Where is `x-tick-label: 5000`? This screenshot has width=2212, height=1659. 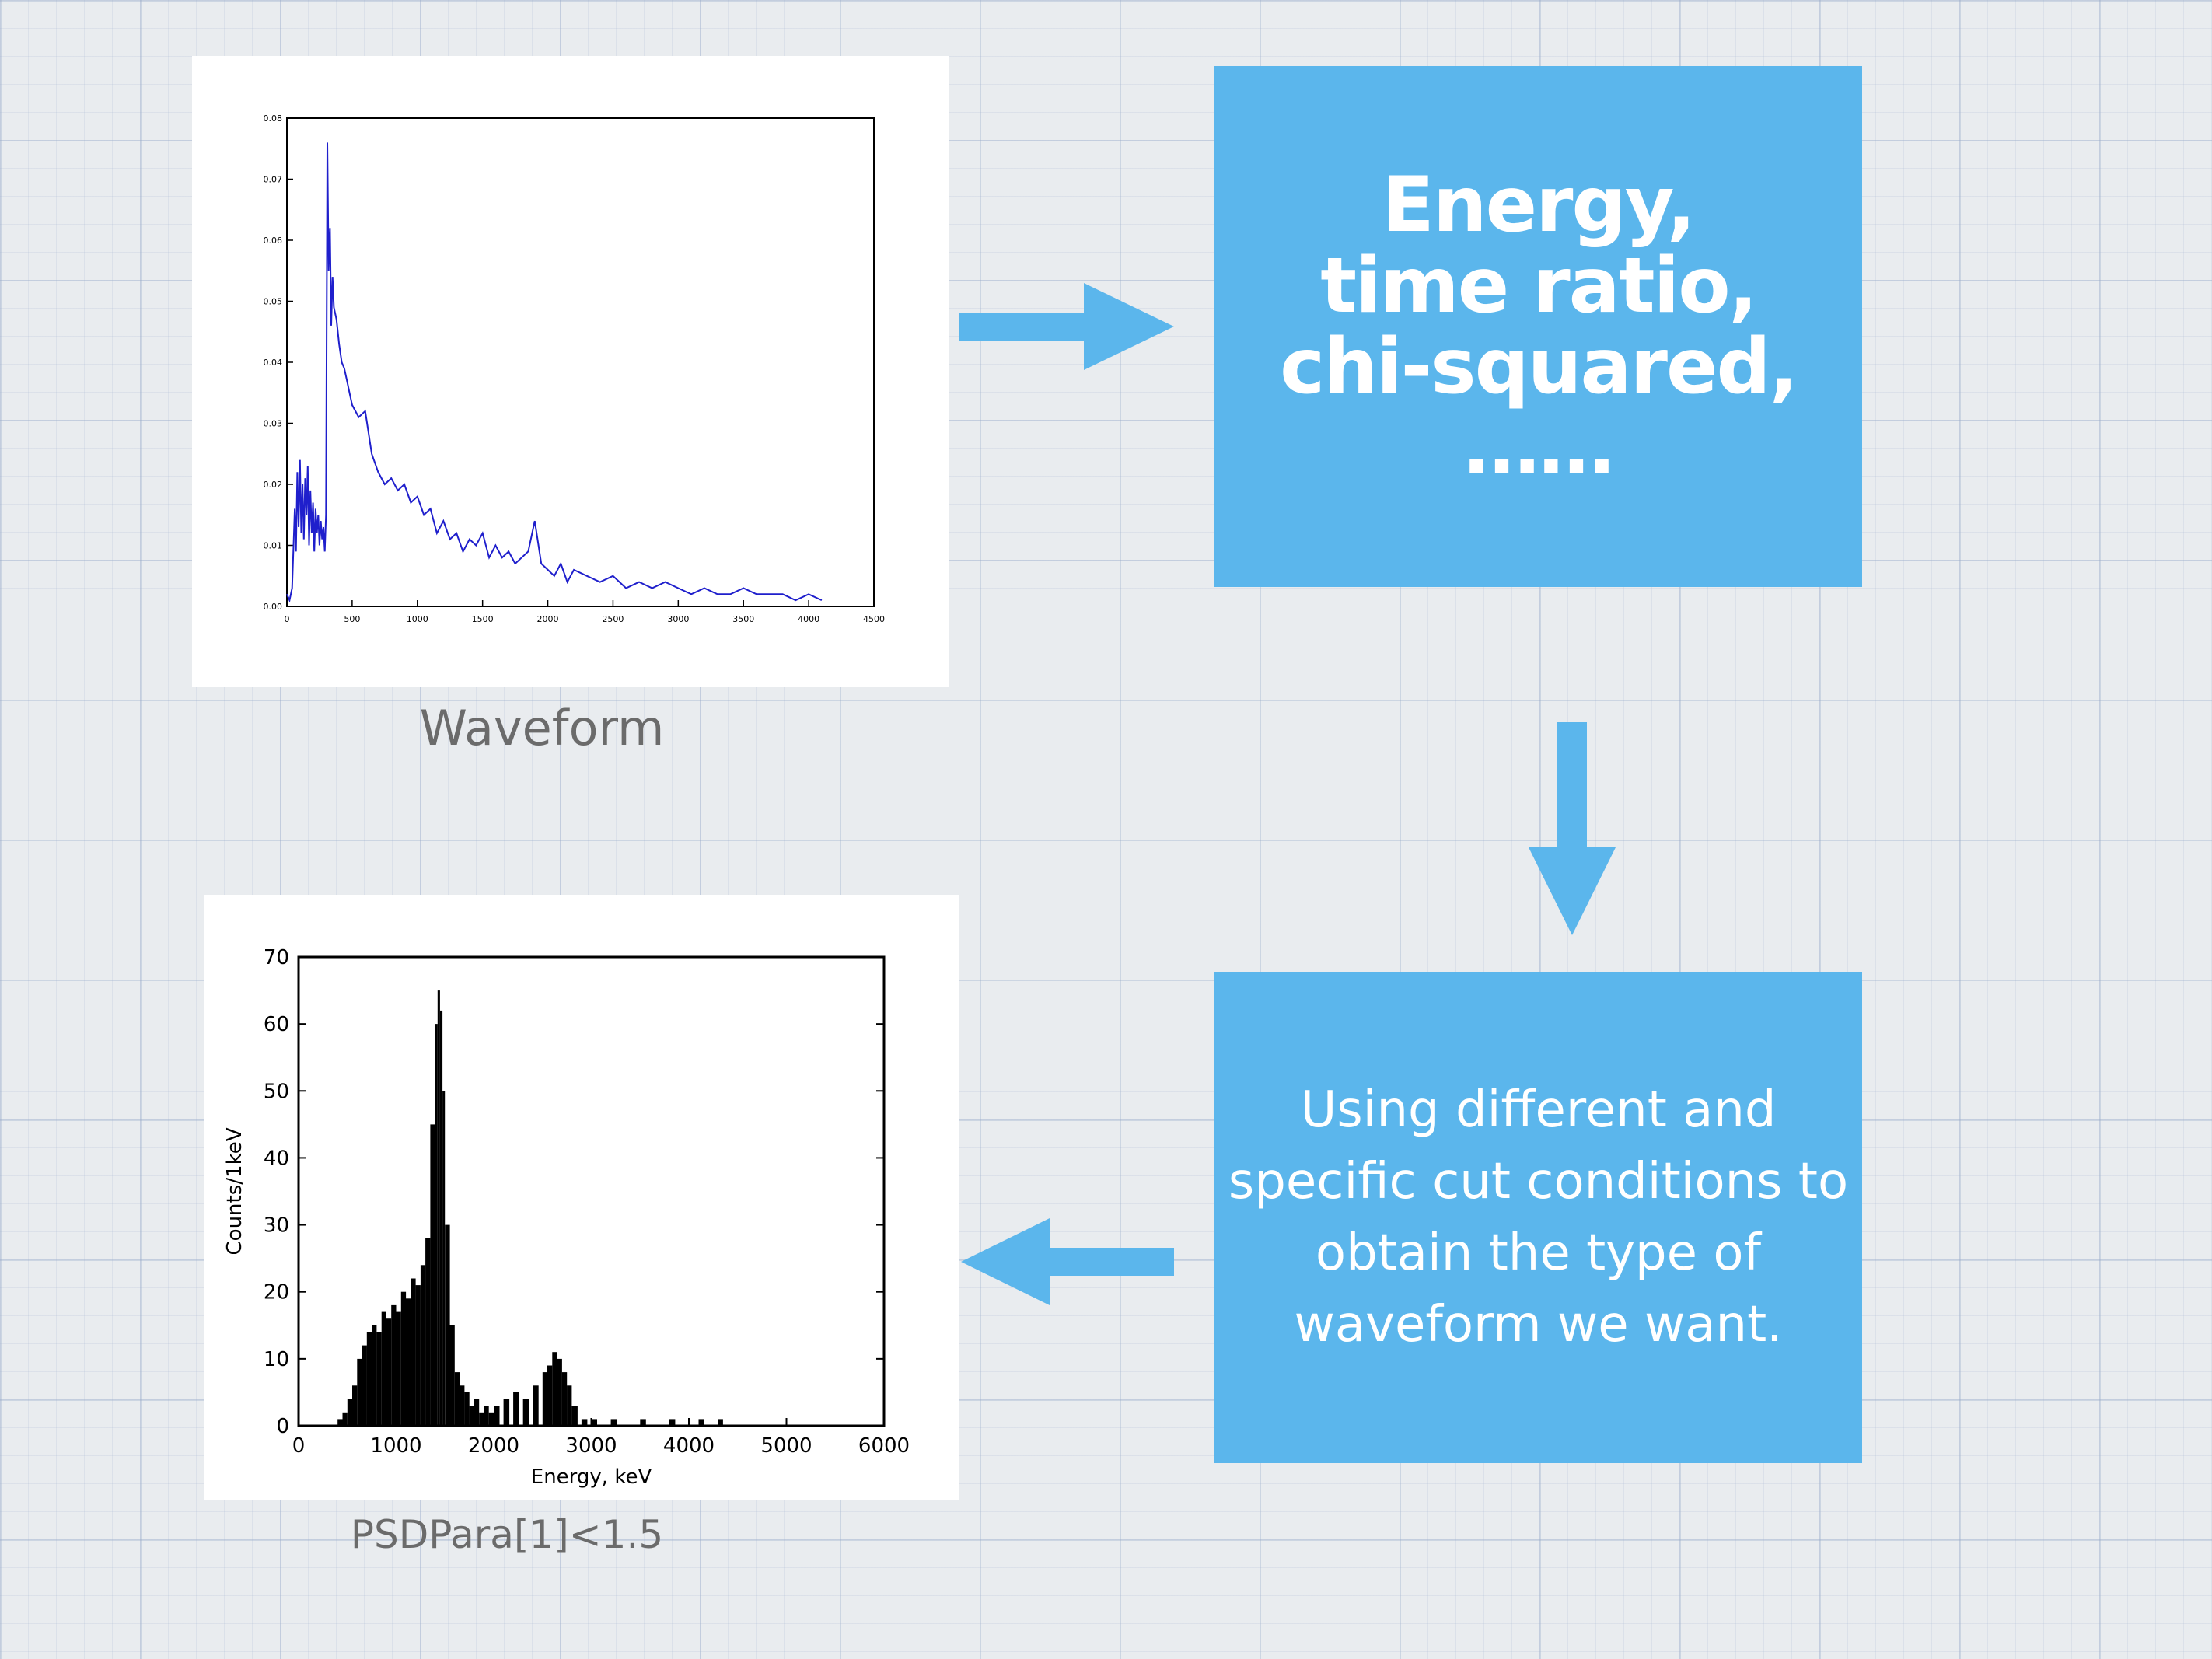 x-tick-label: 5000 is located at coordinates (786, 1446).